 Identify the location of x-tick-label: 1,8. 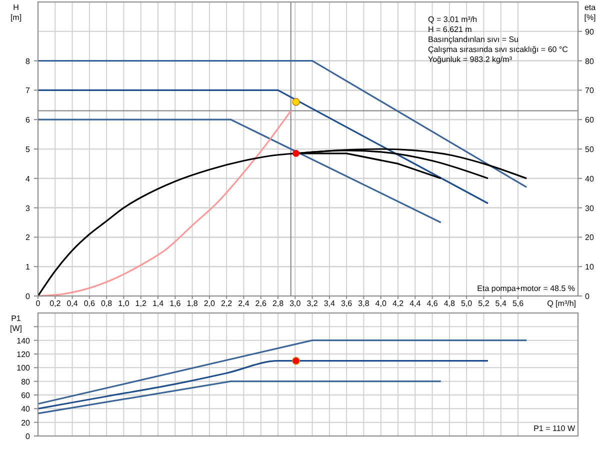
(192, 303).